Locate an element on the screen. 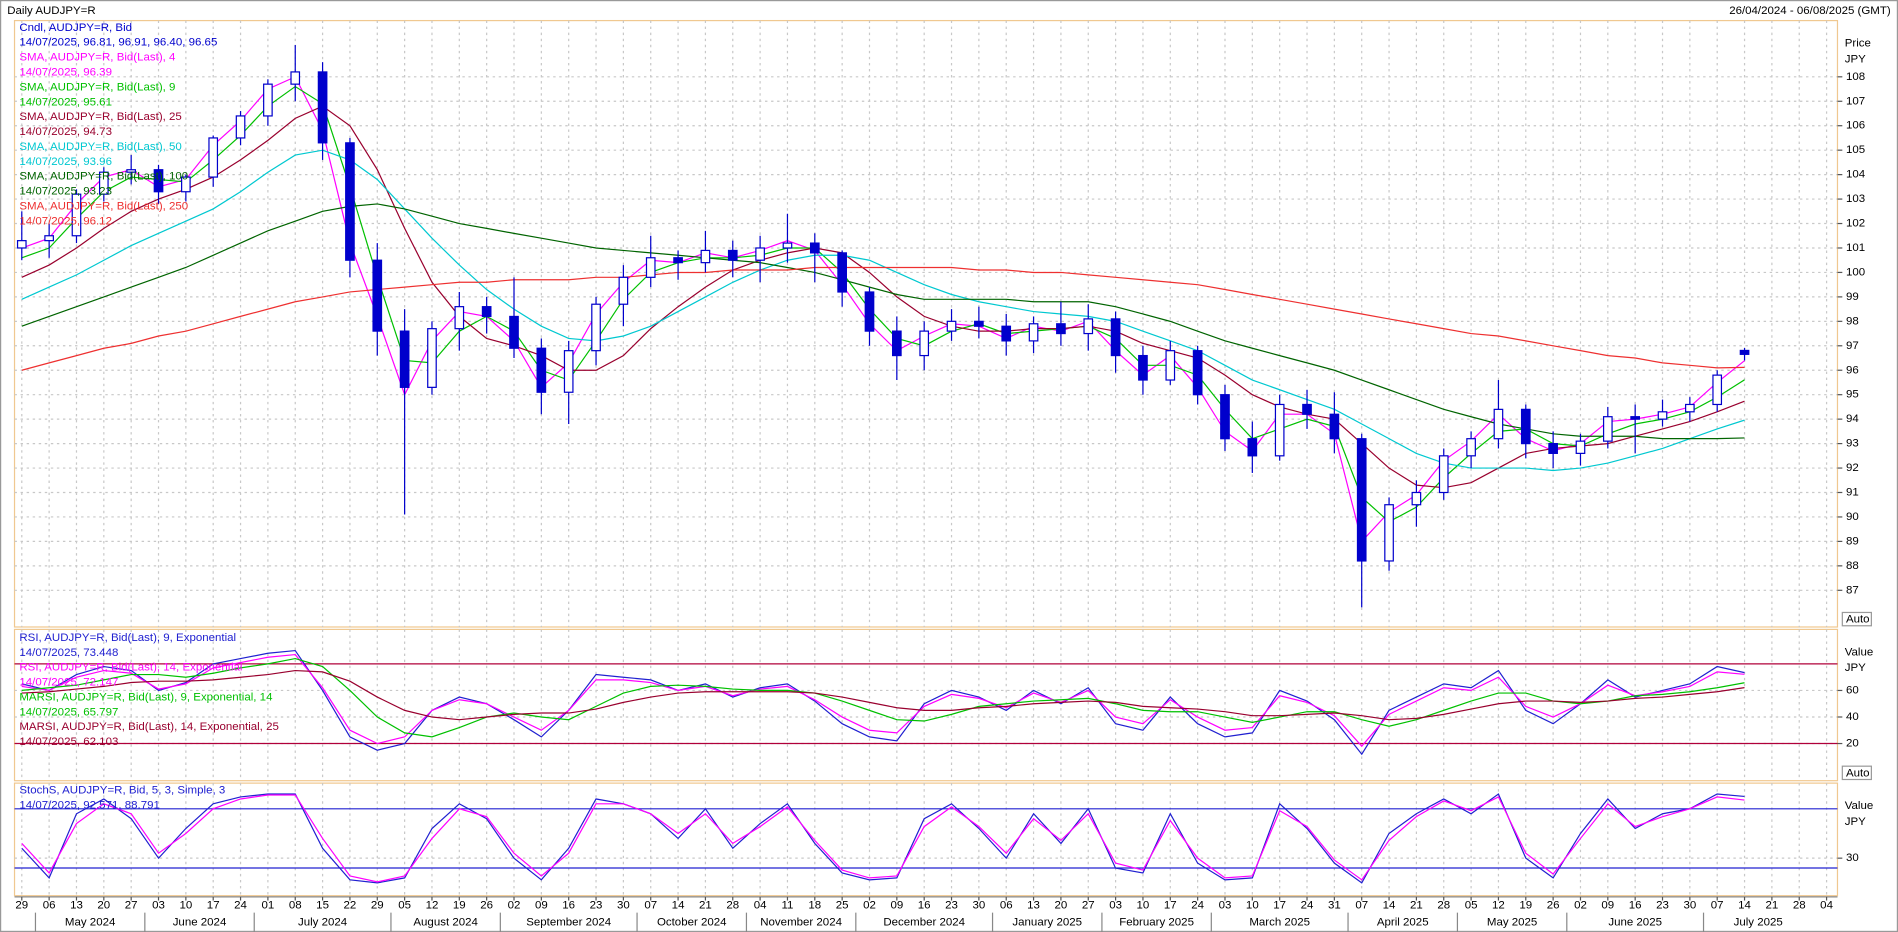 The height and width of the screenshot is (932, 1898). y-tick-label: 103 is located at coordinates (1855, 199).